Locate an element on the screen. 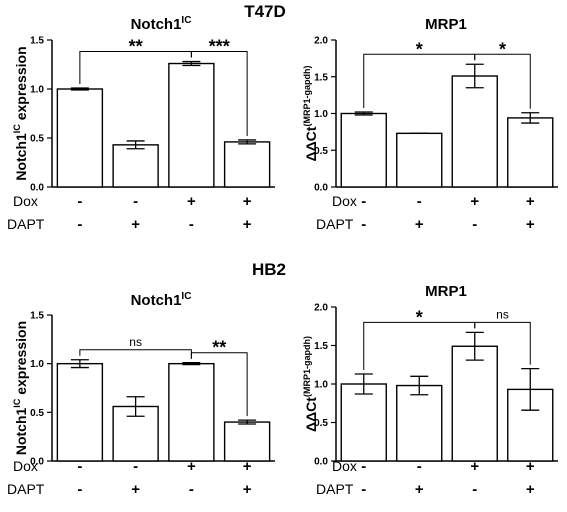 The width and height of the screenshot is (567, 512). chart2-ylabel: ΔΔCt(MRP1-gapdh) is located at coordinates (310, 114).